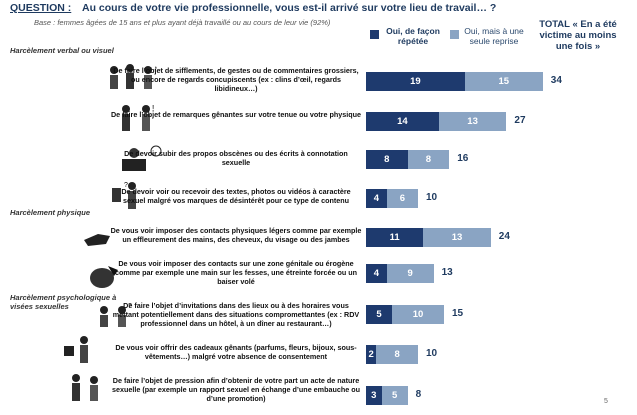 The image size is (637, 415). I want to click on legend-series1-swatch, so click(374, 34).